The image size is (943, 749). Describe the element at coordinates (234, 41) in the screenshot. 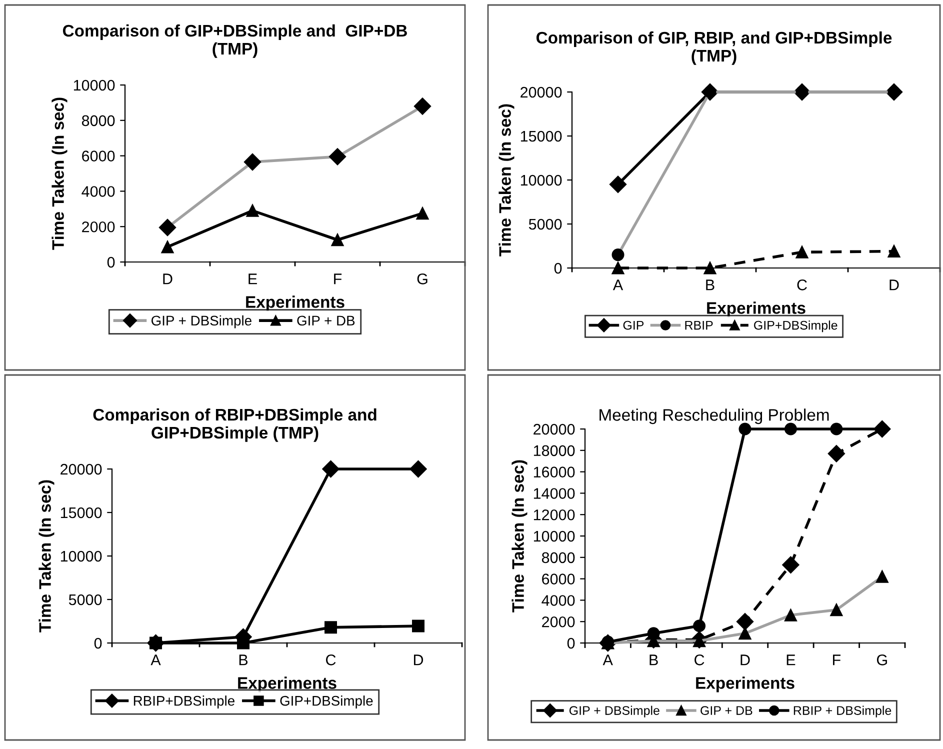

I see `chart-title: Comparison of GIP+DBSimple and GIP+DB (TMP)` at that location.